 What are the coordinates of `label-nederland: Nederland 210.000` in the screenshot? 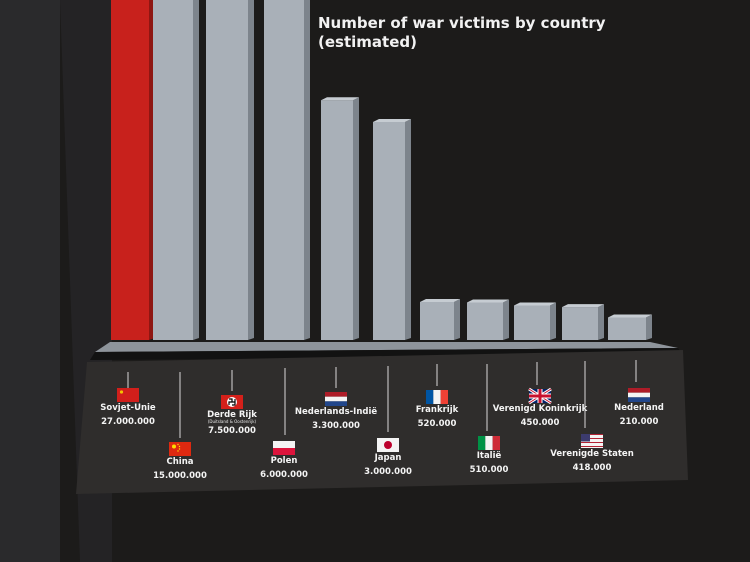 It's located at (639, 393).